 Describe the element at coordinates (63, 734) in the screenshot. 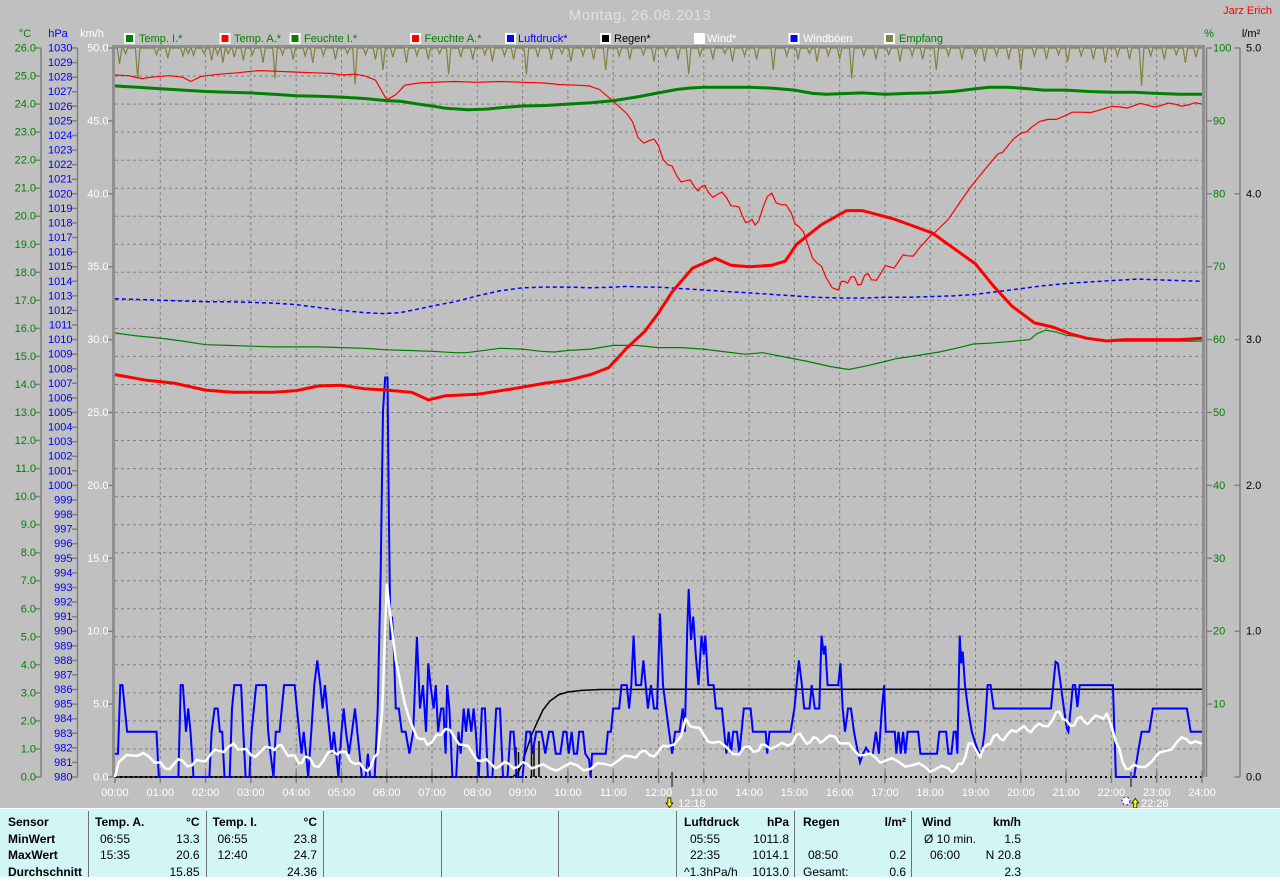

I see `svg-text: 983` at that location.